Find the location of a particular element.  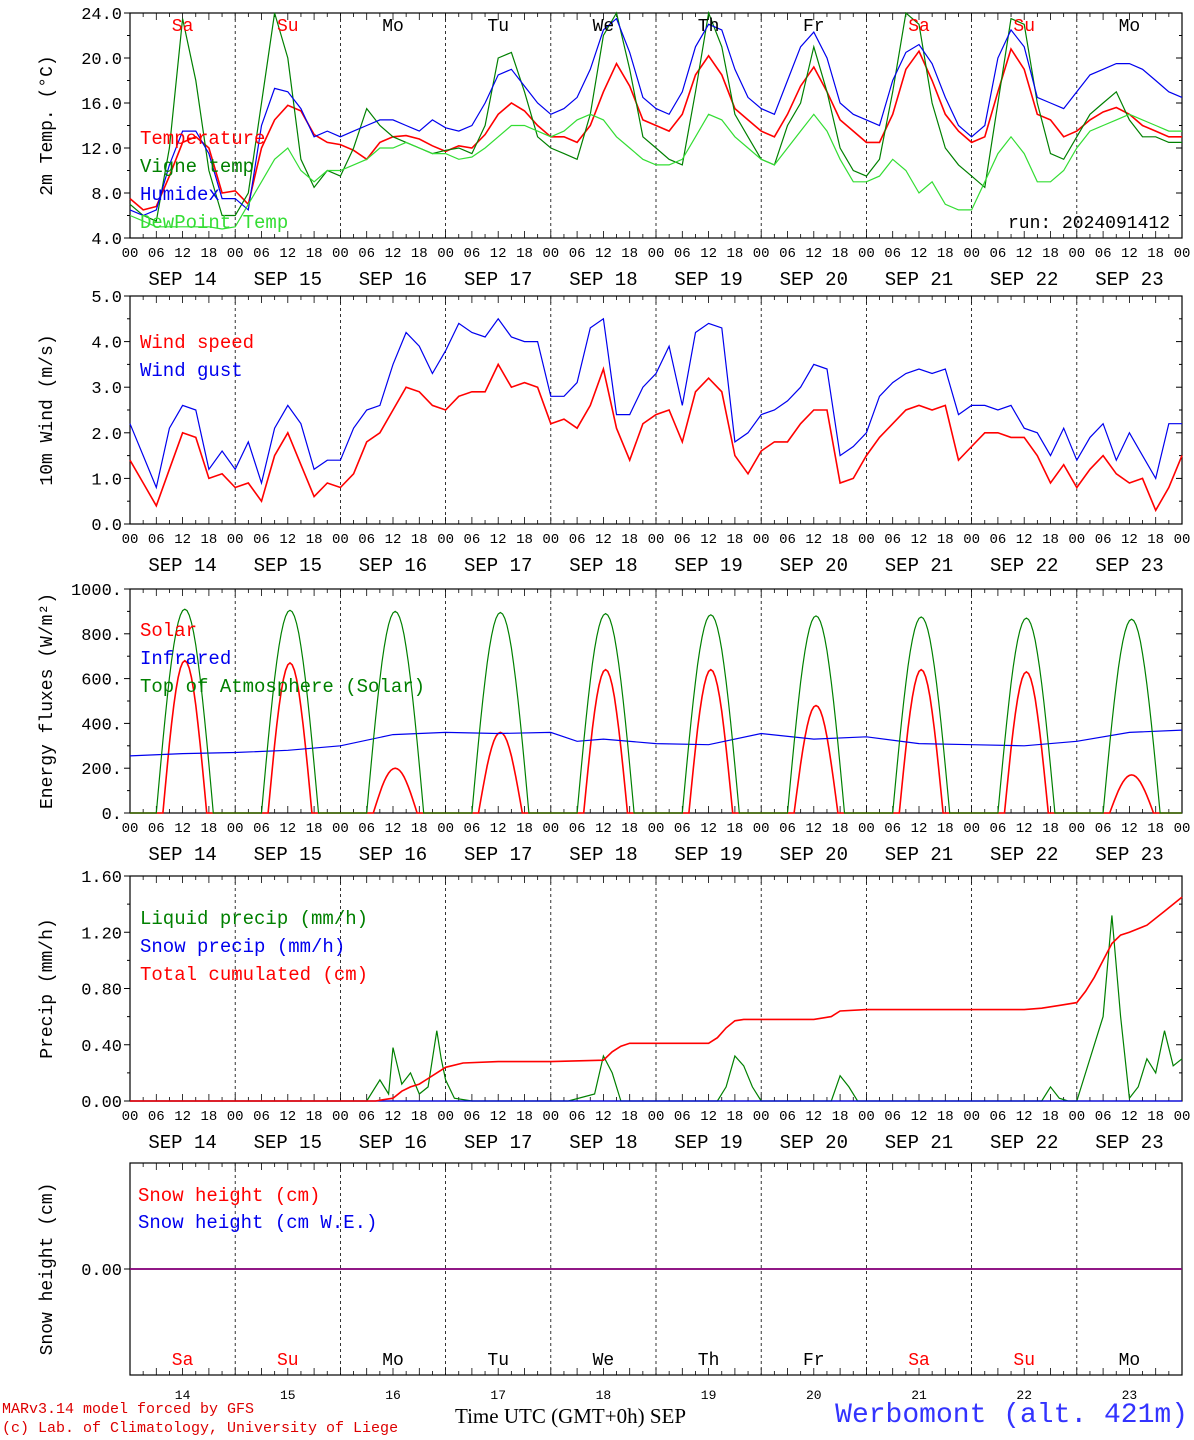

y-tick-label: 0.00 is located at coordinates (101, 1271).